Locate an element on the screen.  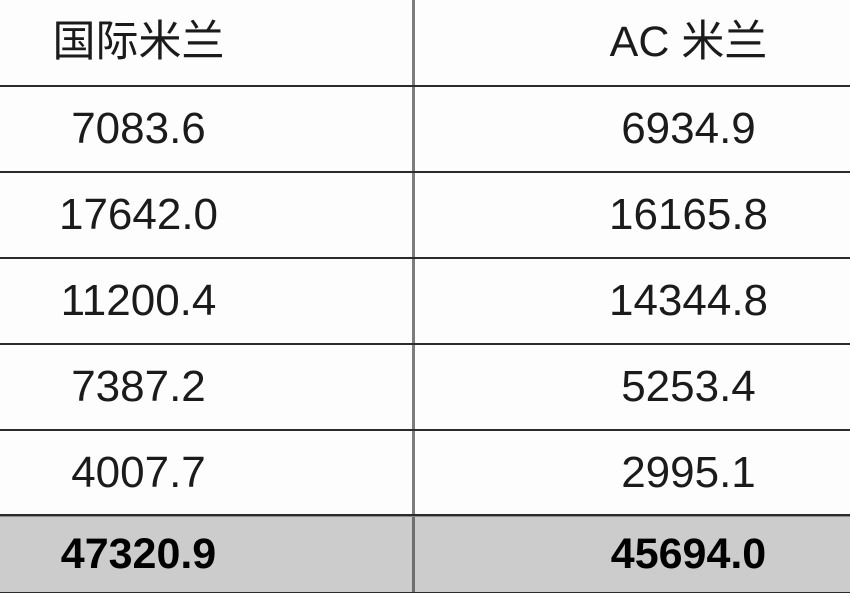
cell-acmilan: 5253.4 is located at coordinates (632, 387).